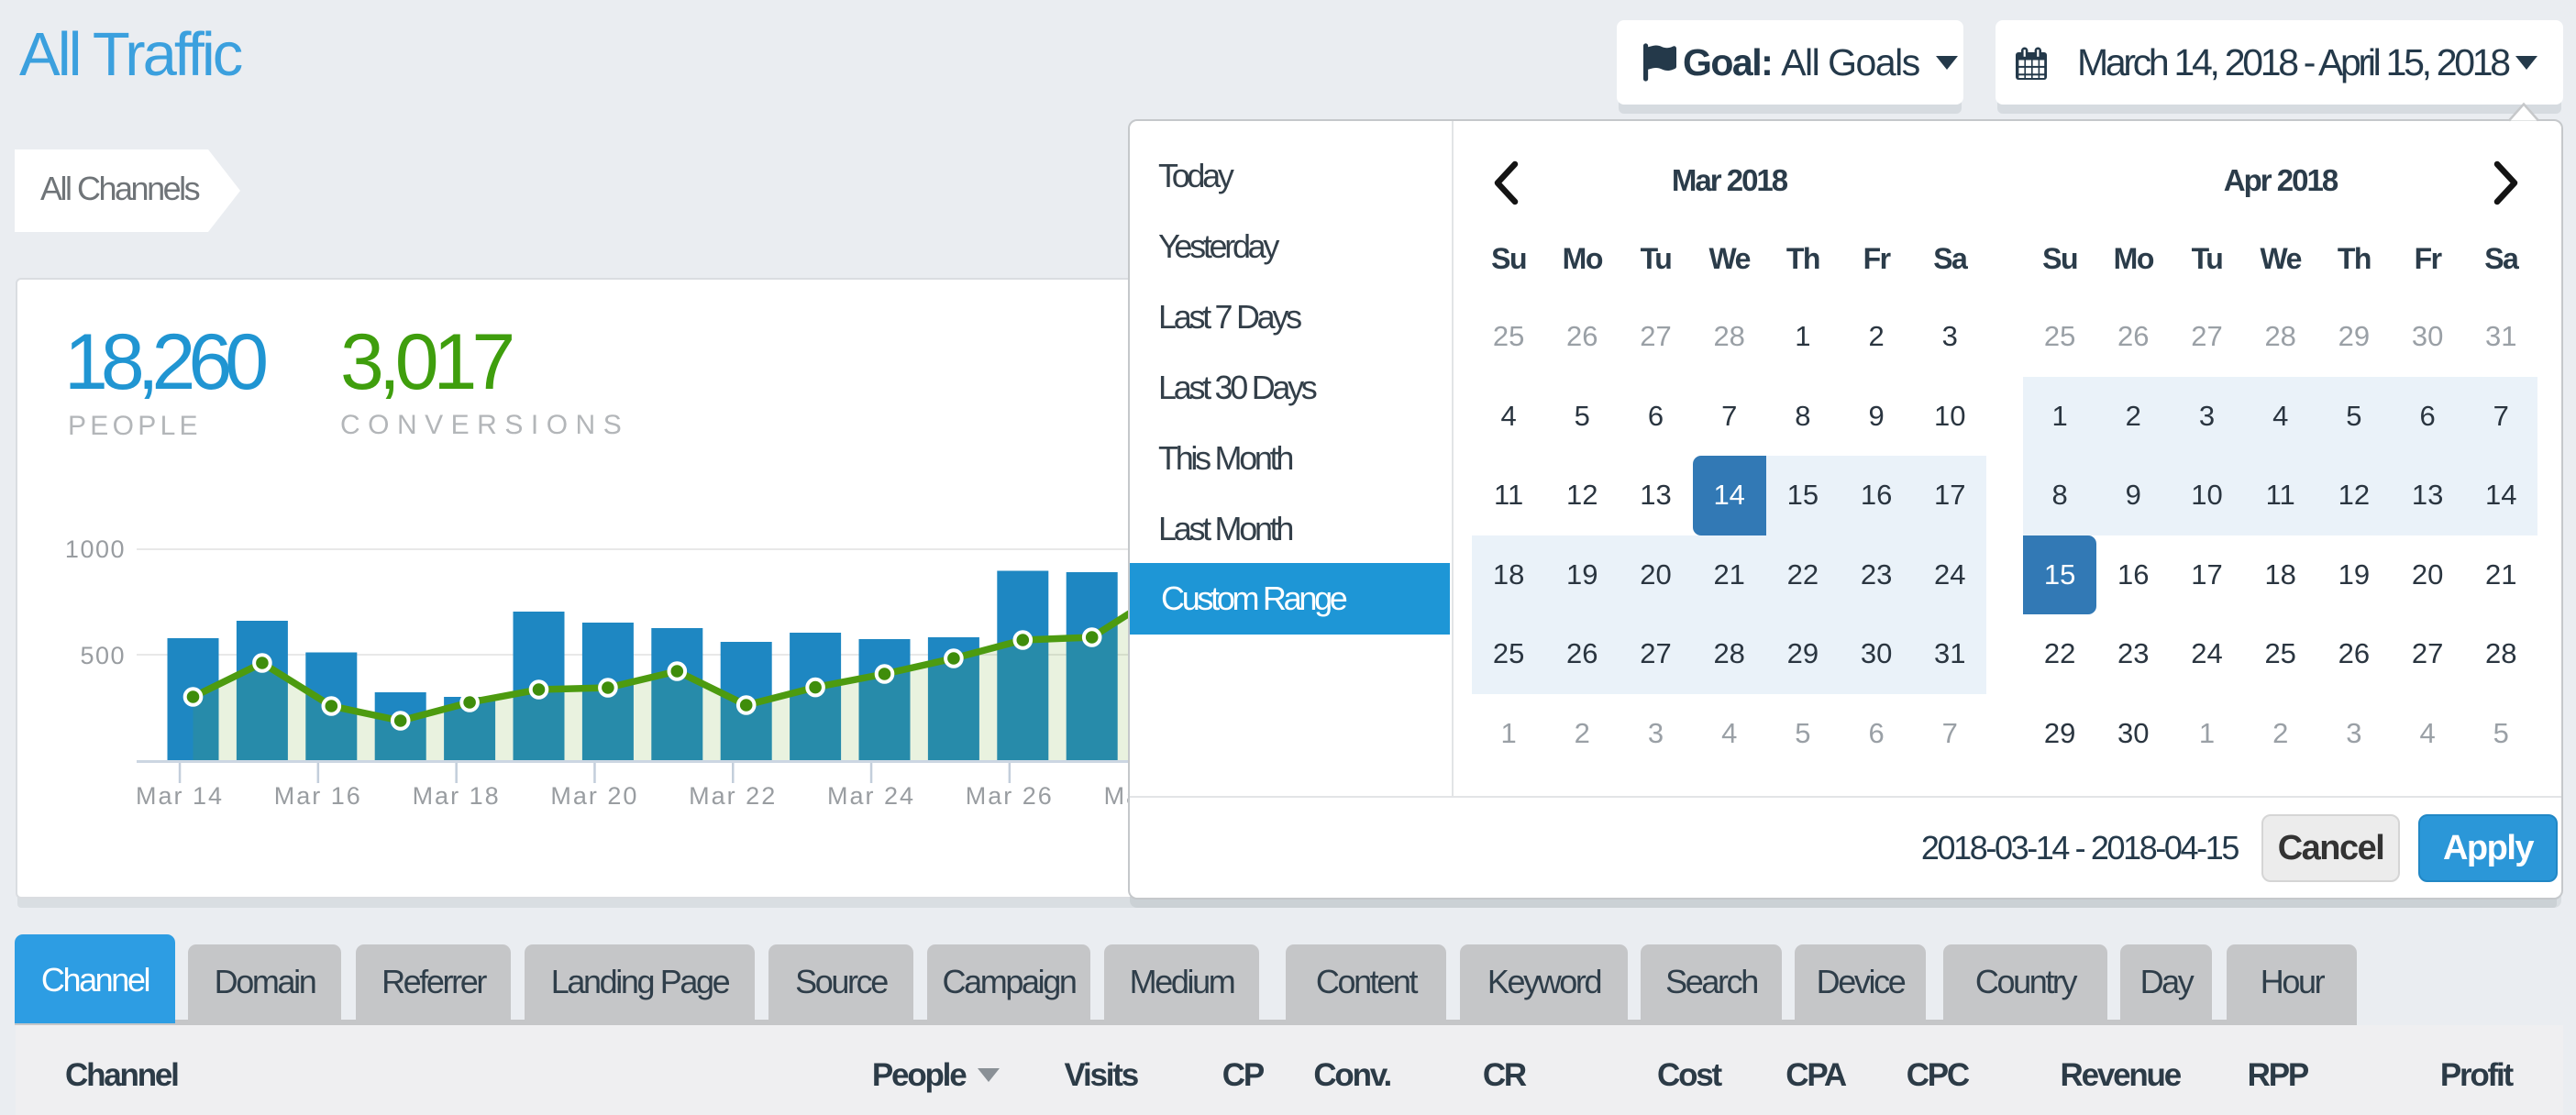 The image size is (2576, 1115). Describe the element at coordinates (1010, 796) in the screenshot. I see `svg-text: Mar 26` at that location.